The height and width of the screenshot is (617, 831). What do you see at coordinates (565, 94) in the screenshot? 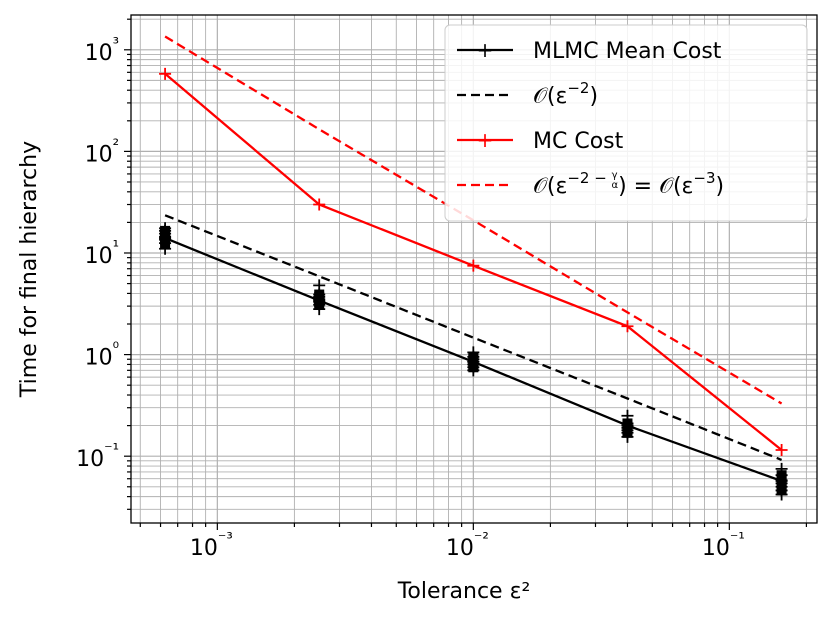
I see `legend-label-order-eps2: 𝒪(ε−2)` at bounding box center [565, 94].